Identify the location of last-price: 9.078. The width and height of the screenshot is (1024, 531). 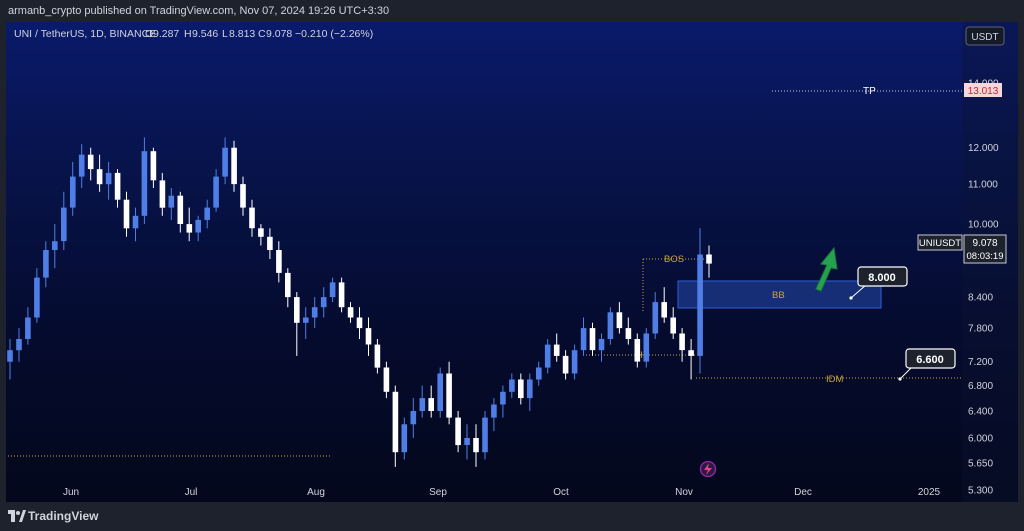
(984, 243).